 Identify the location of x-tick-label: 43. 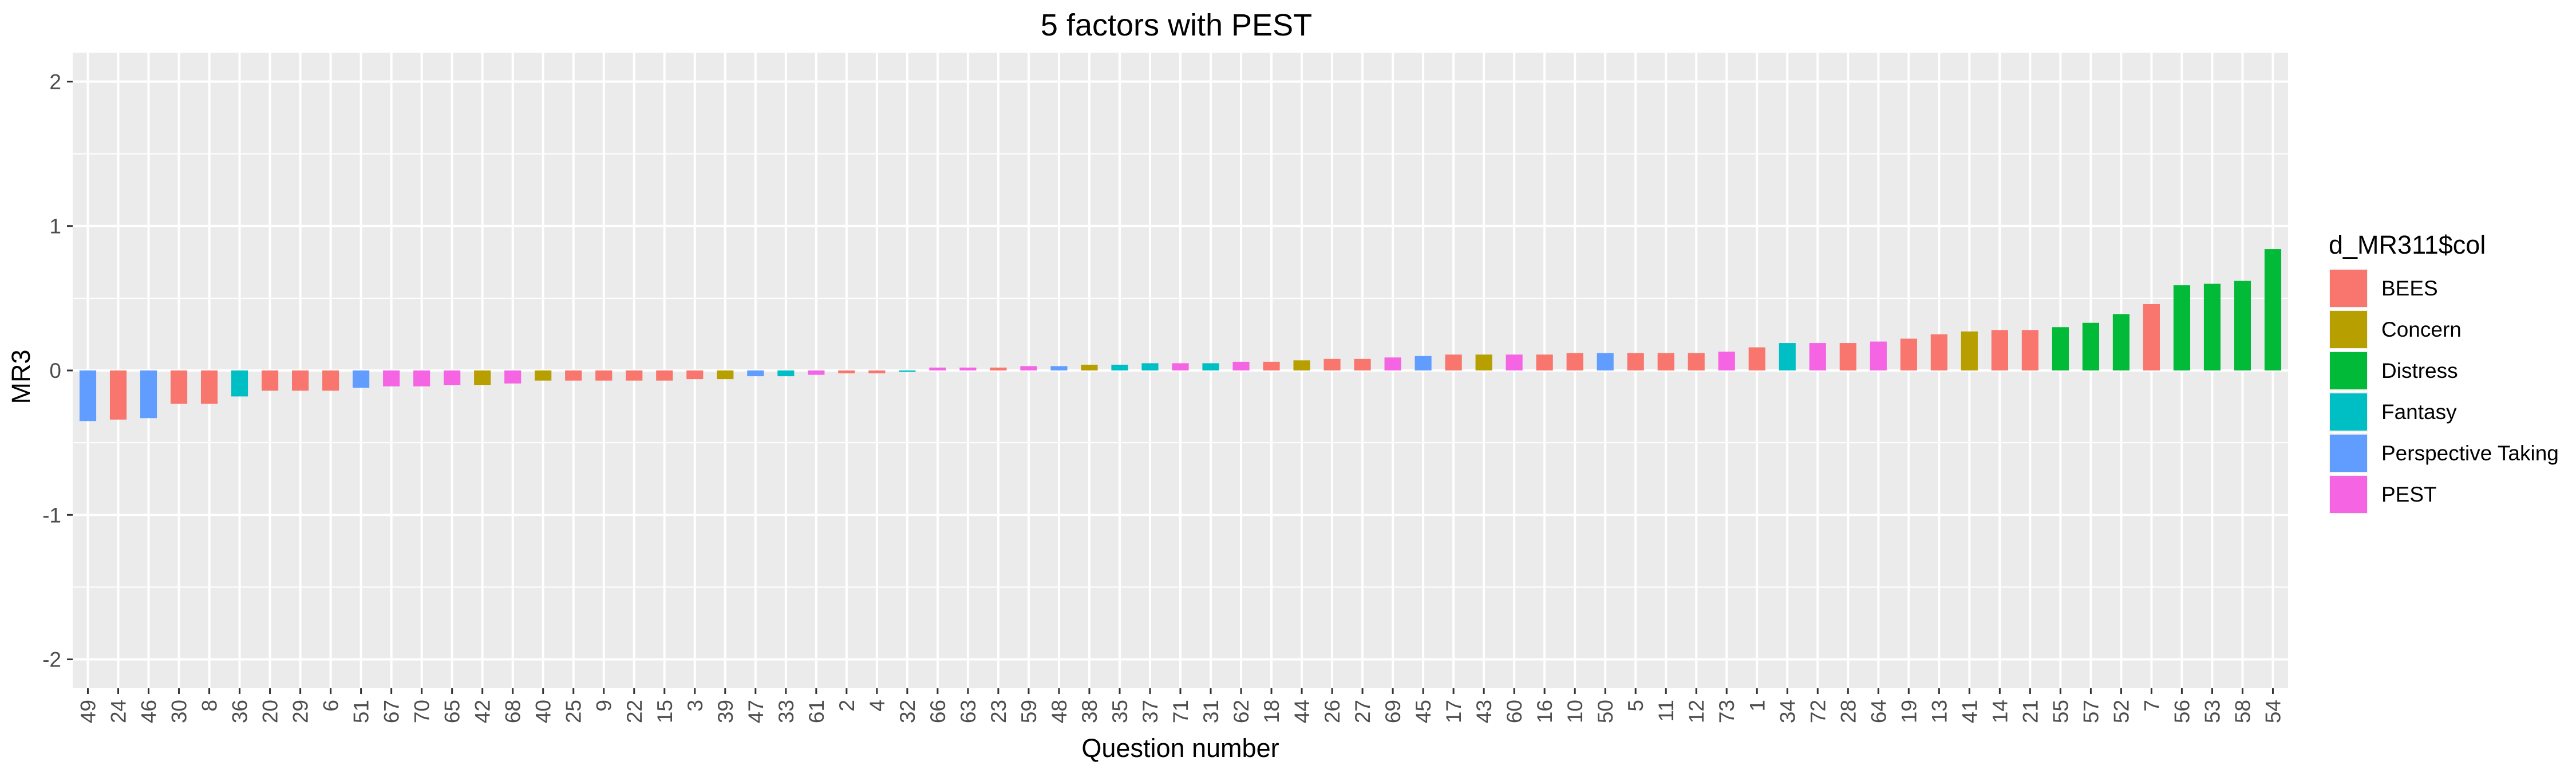
(1484, 711).